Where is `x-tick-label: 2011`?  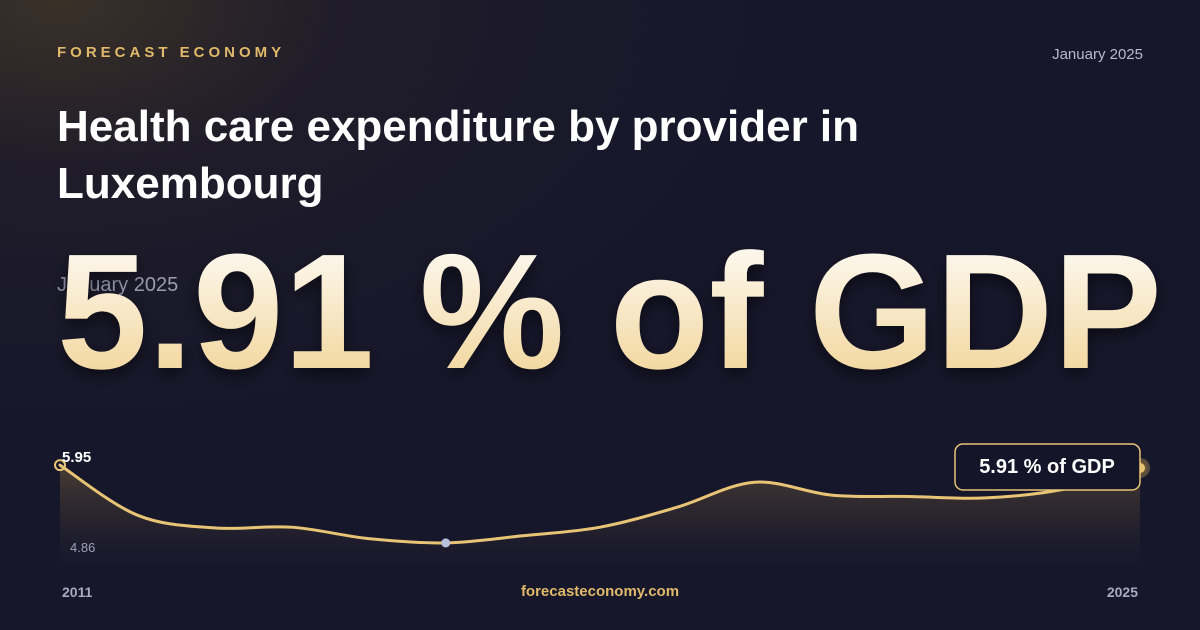 x-tick-label: 2011 is located at coordinates (77, 592).